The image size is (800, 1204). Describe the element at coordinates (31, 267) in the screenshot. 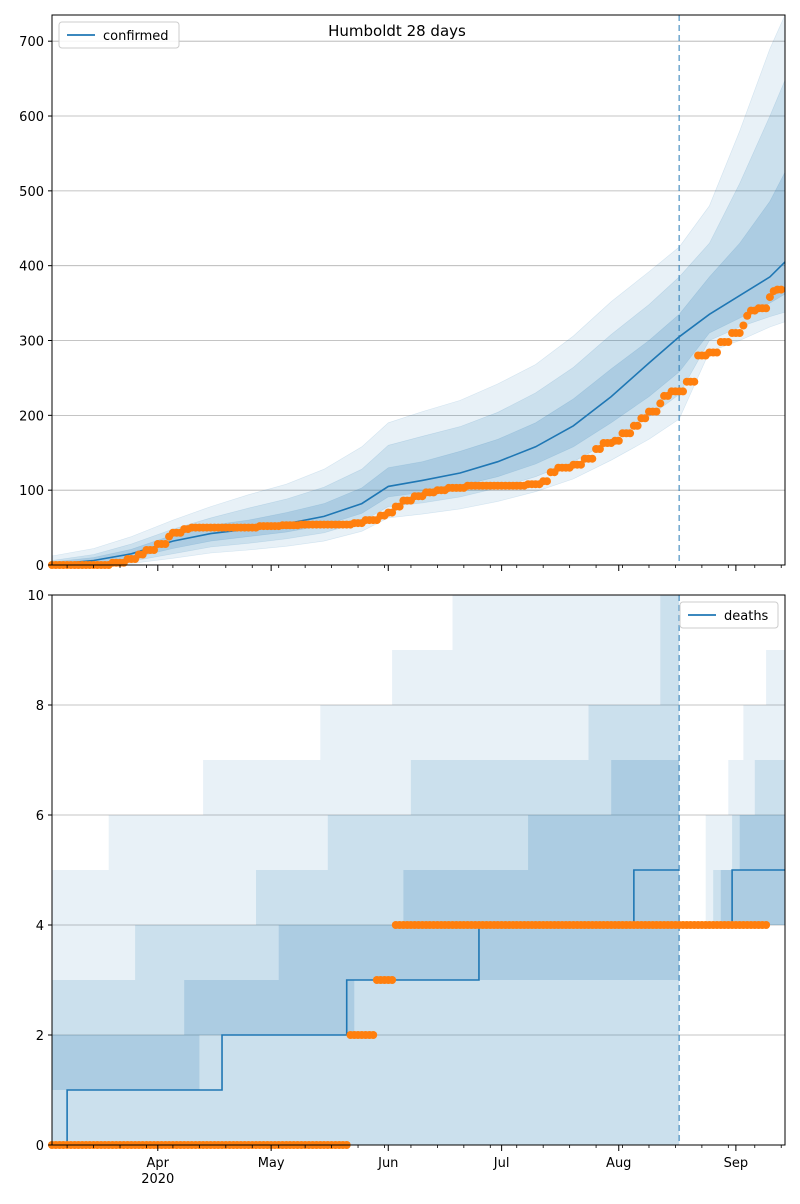

I see `y-tick-label: 400` at that location.